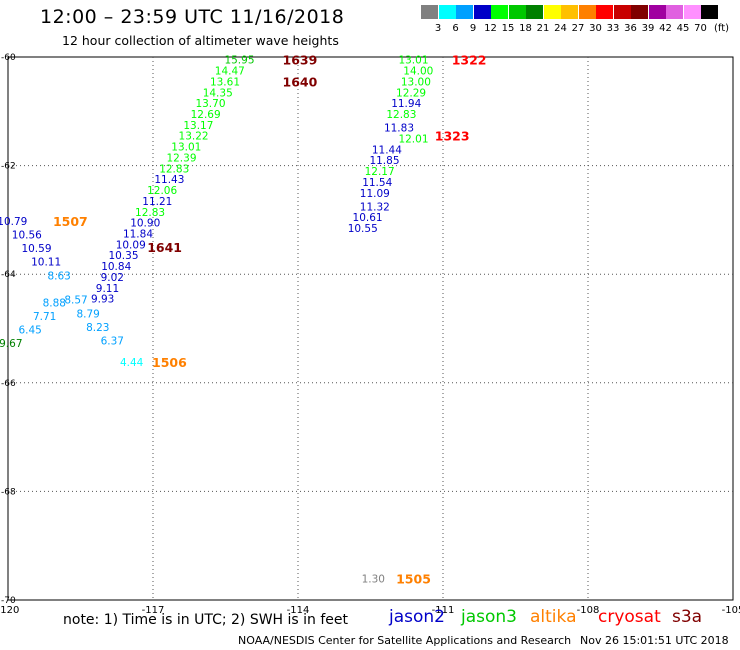  What do you see at coordinates (239, 61) in the screenshot?
I see `swh-value: 15.95` at bounding box center [239, 61].